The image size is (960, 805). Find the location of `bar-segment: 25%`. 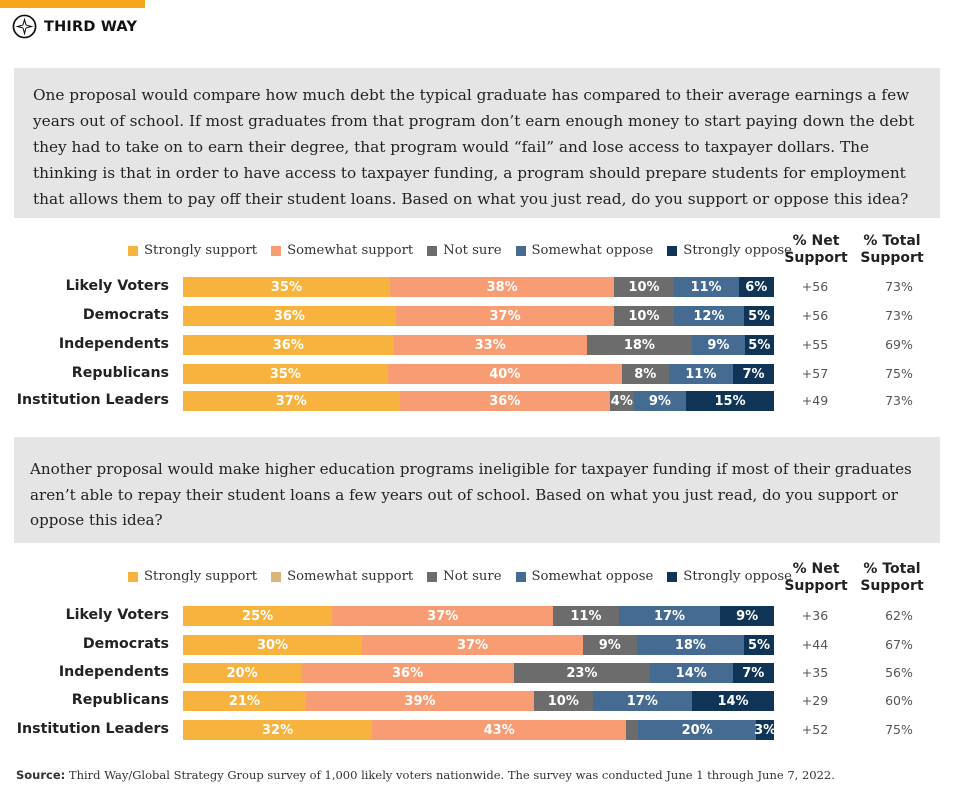

bar-segment: 25% is located at coordinates (258, 616).